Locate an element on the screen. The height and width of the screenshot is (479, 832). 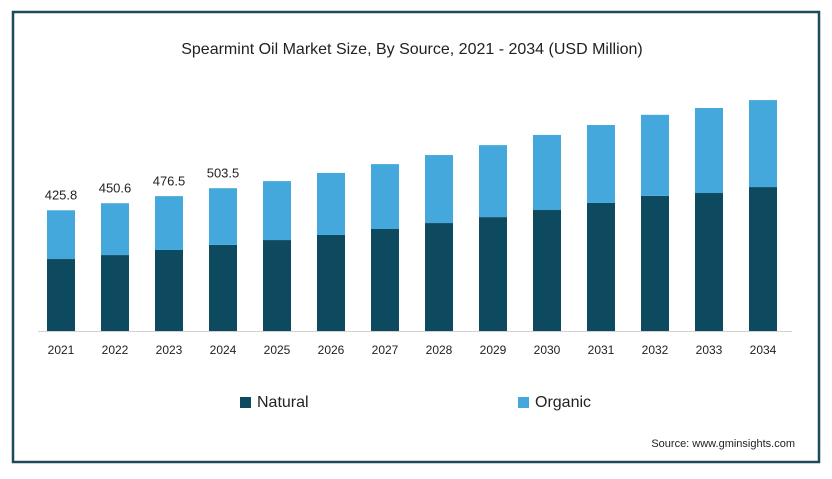
x-tick-label: 2025 is located at coordinates (277, 350).